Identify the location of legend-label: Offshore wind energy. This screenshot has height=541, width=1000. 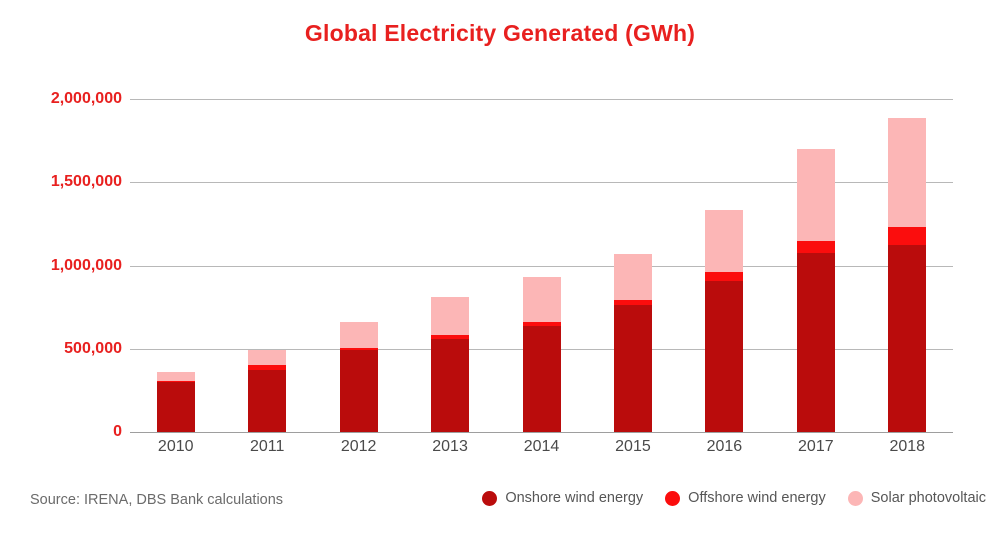
(757, 498).